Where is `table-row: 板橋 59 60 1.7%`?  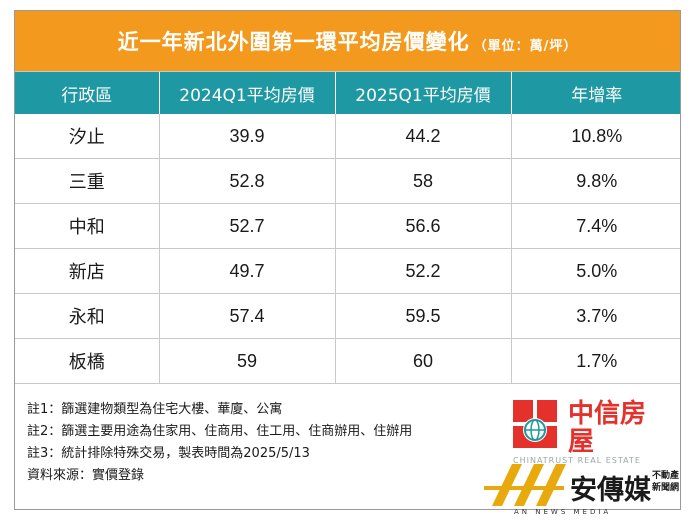 table-row: 板橋 59 60 1.7% is located at coordinates (347, 361).